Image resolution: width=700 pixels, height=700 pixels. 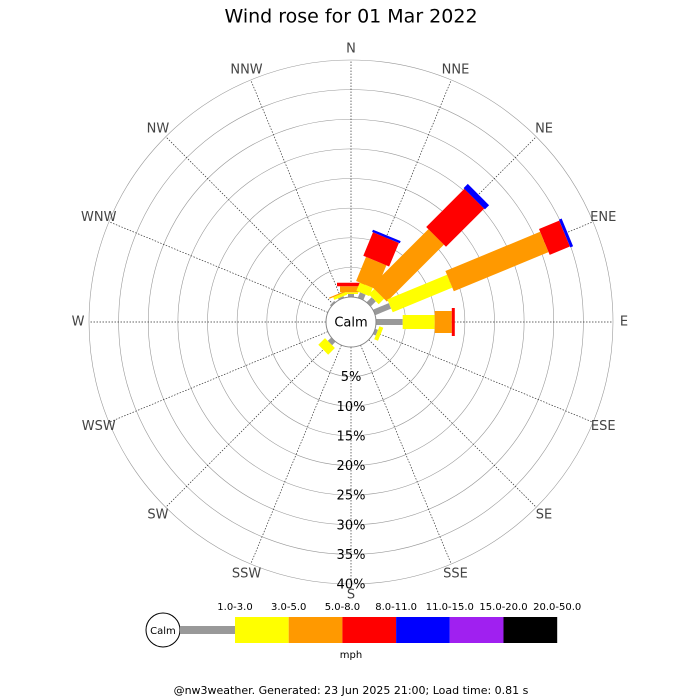 What do you see at coordinates (342, 607) in the screenshot?
I see `legend-label: 5.0-8.0` at bounding box center [342, 607].